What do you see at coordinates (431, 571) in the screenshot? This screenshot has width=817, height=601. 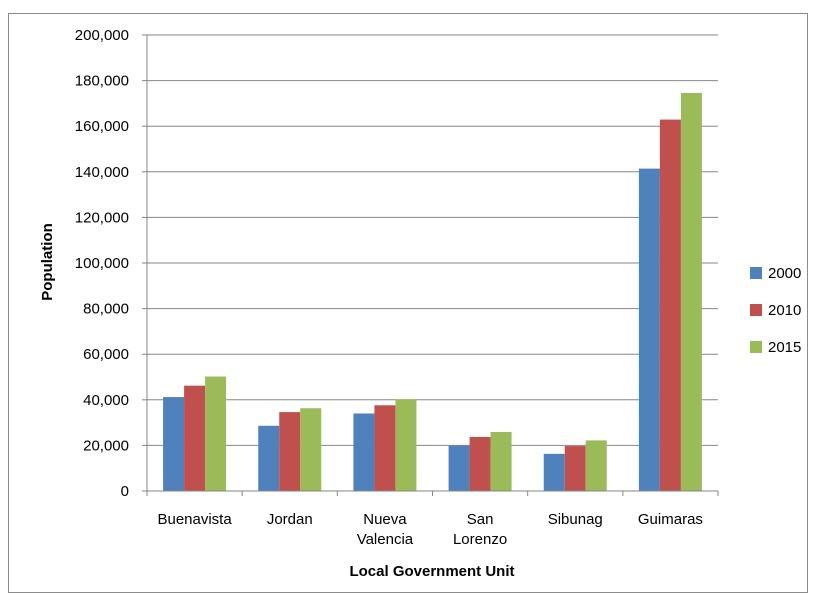 I see `x-axis-title: Local Government Unit` at bounding box center [431, 571].